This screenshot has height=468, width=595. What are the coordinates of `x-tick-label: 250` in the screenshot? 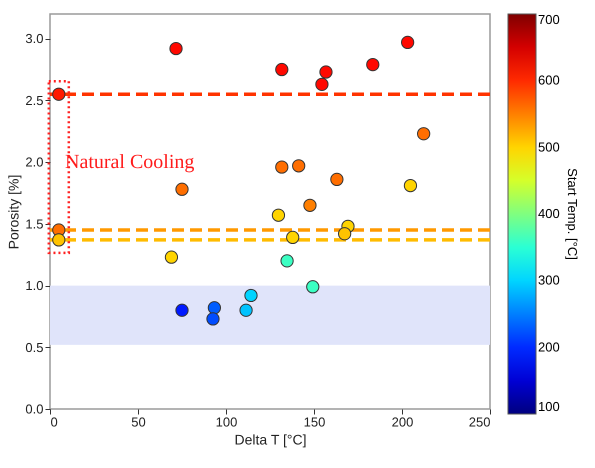 It's located at (479, 422).